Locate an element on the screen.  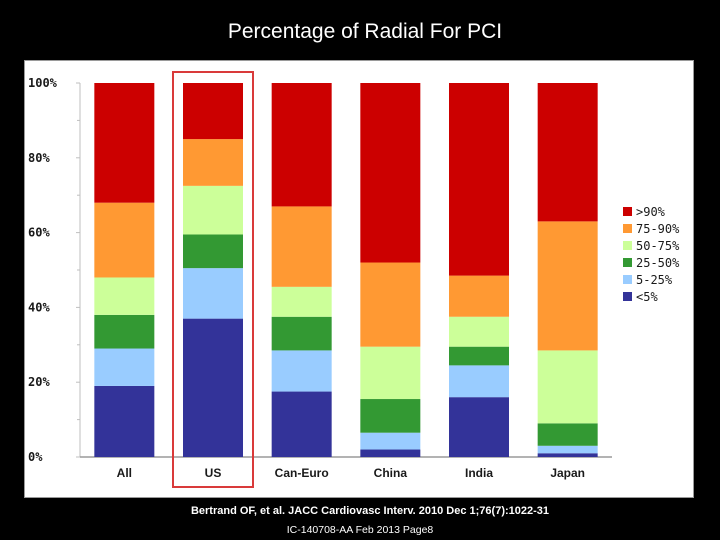
y-tick-label: 20% is located at coordinates (39, 382).